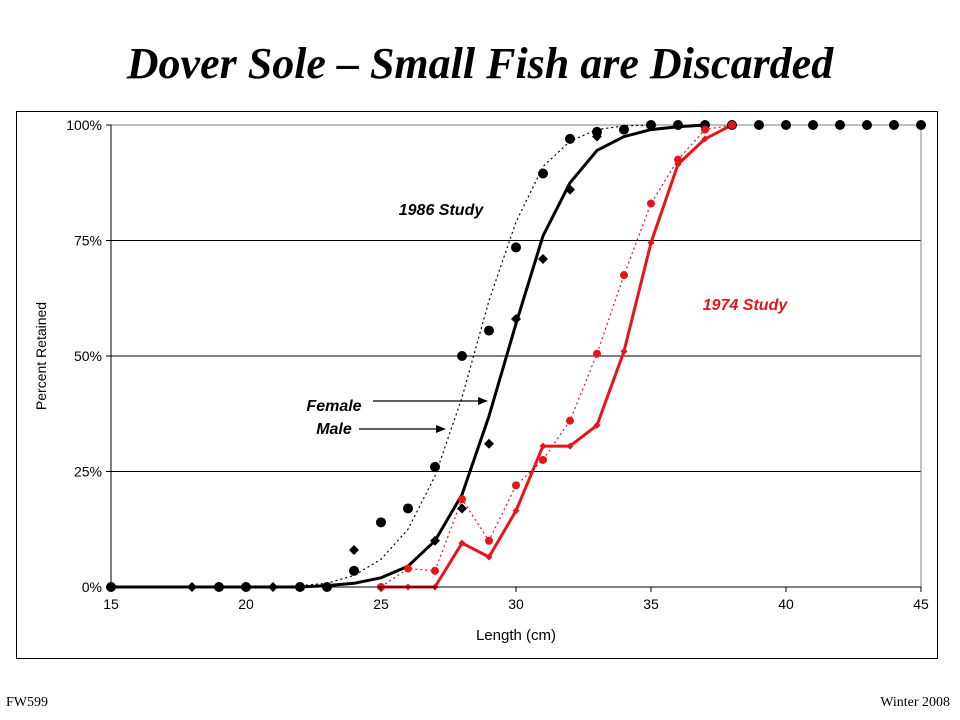  I want to click on slide-title: Dover Sole – Small Fish are Discarded, so click(480, 63).